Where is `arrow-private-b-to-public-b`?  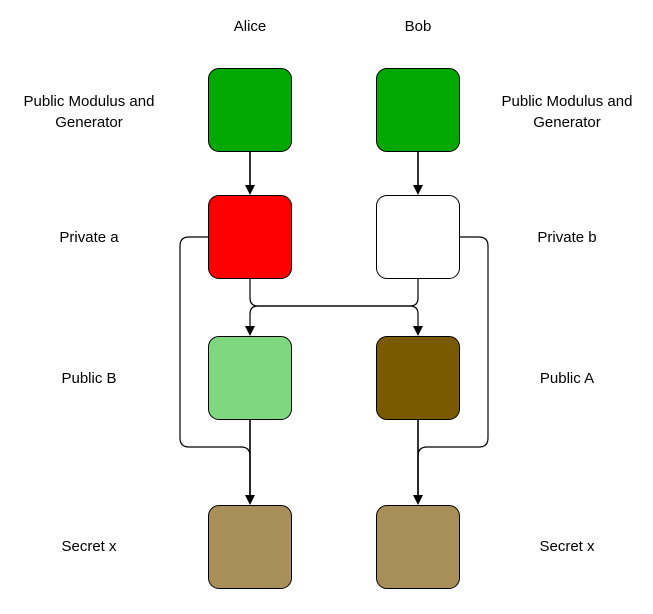
arrow-private-b-to-public-b is located at coordinates (334, 303).